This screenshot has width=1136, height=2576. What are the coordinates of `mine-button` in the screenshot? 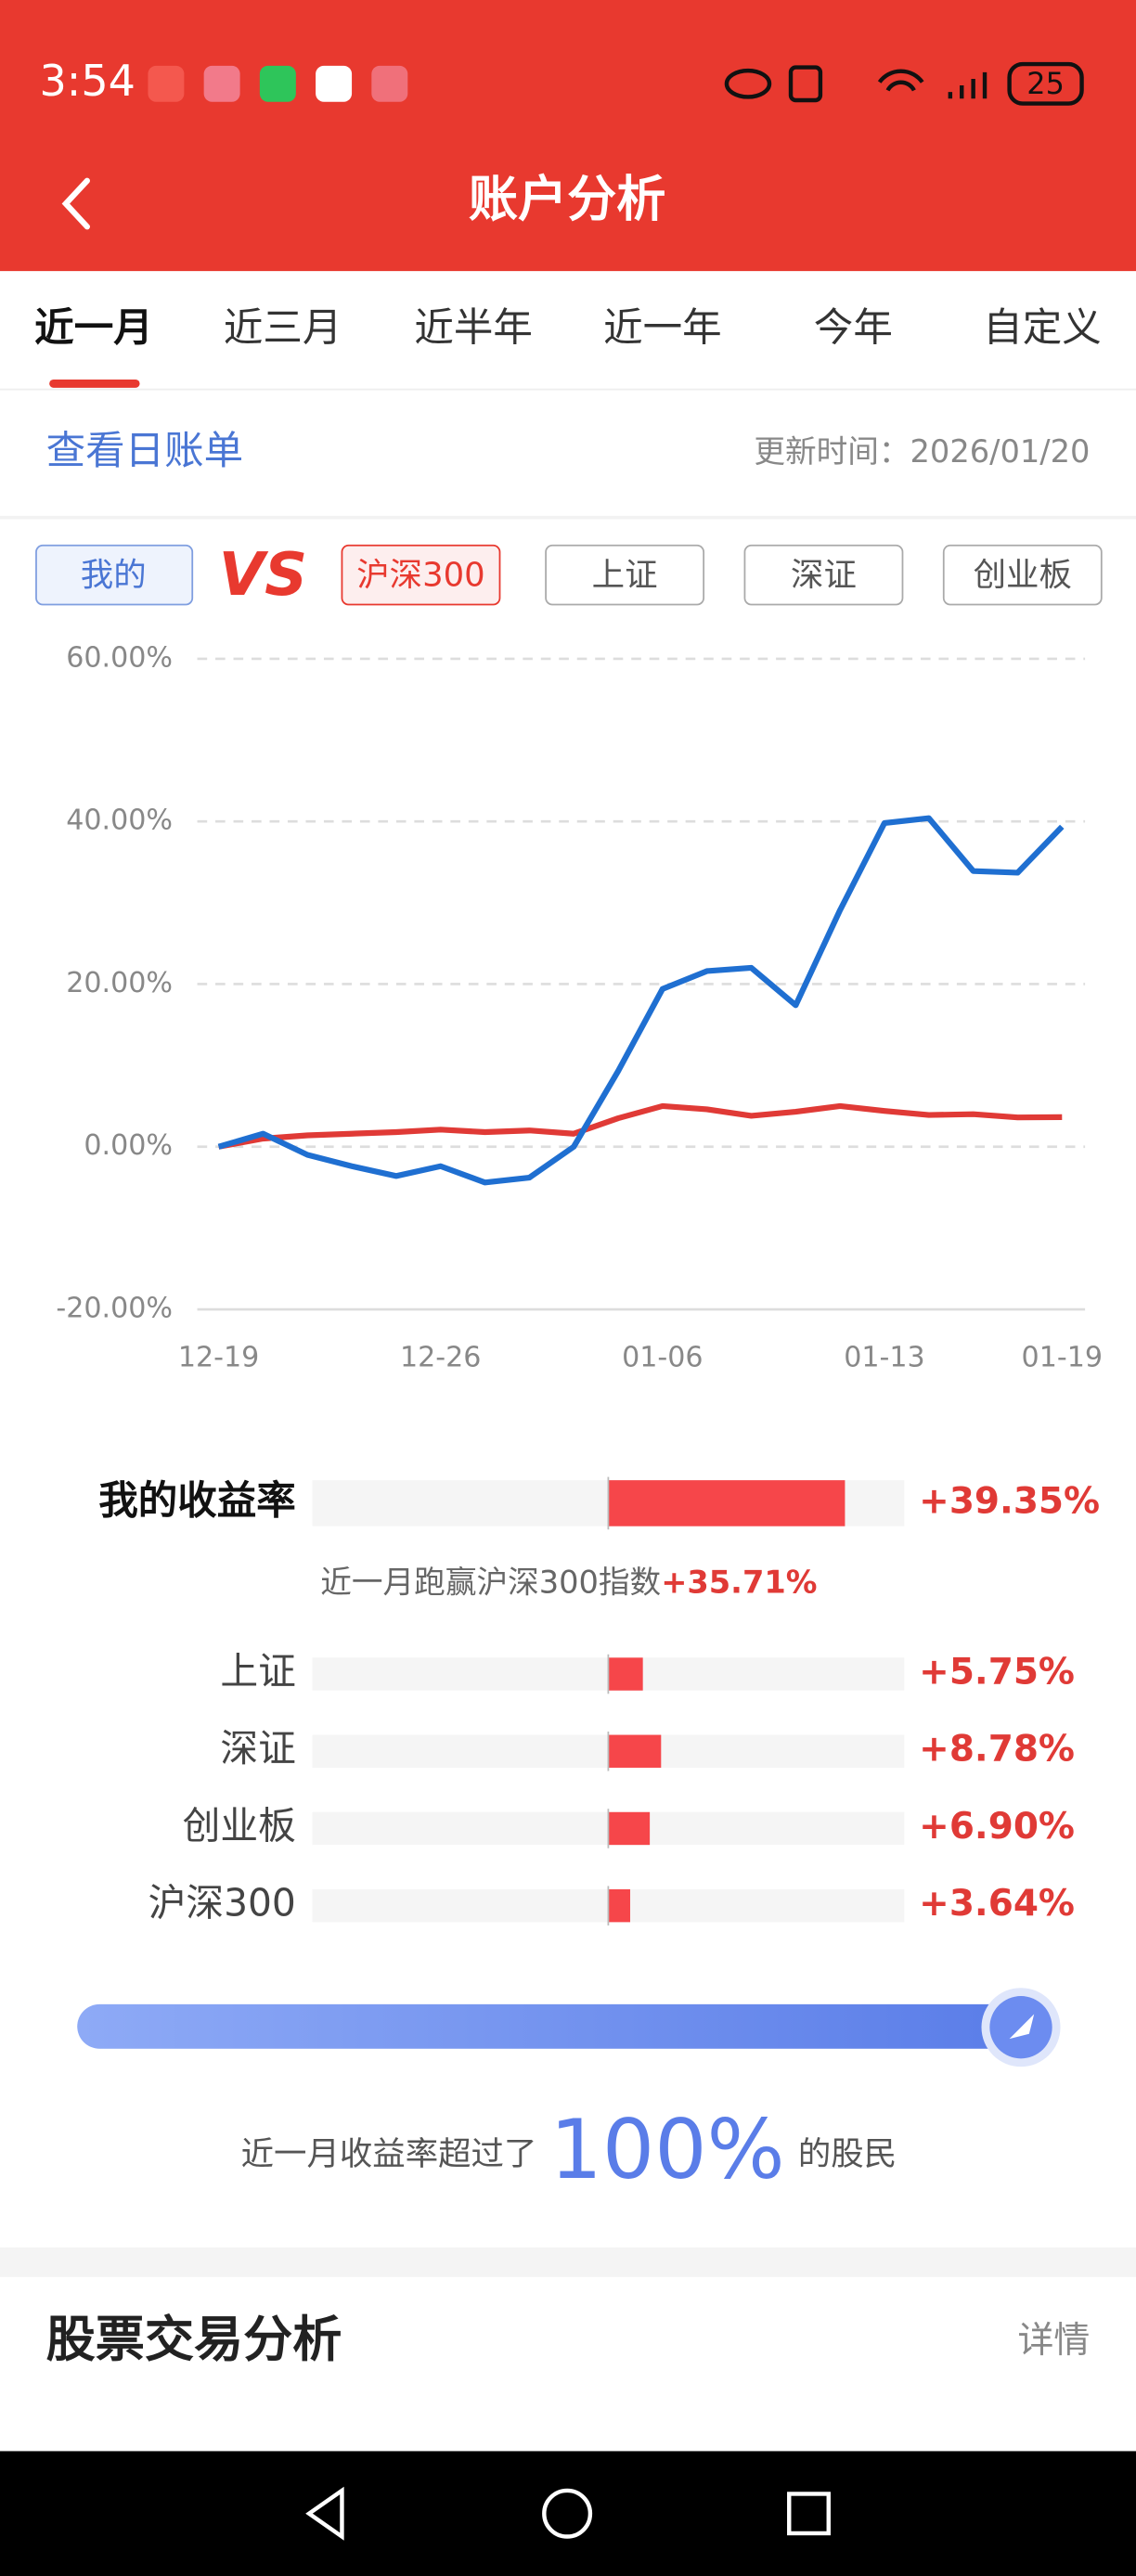 It's located at (114, 575).